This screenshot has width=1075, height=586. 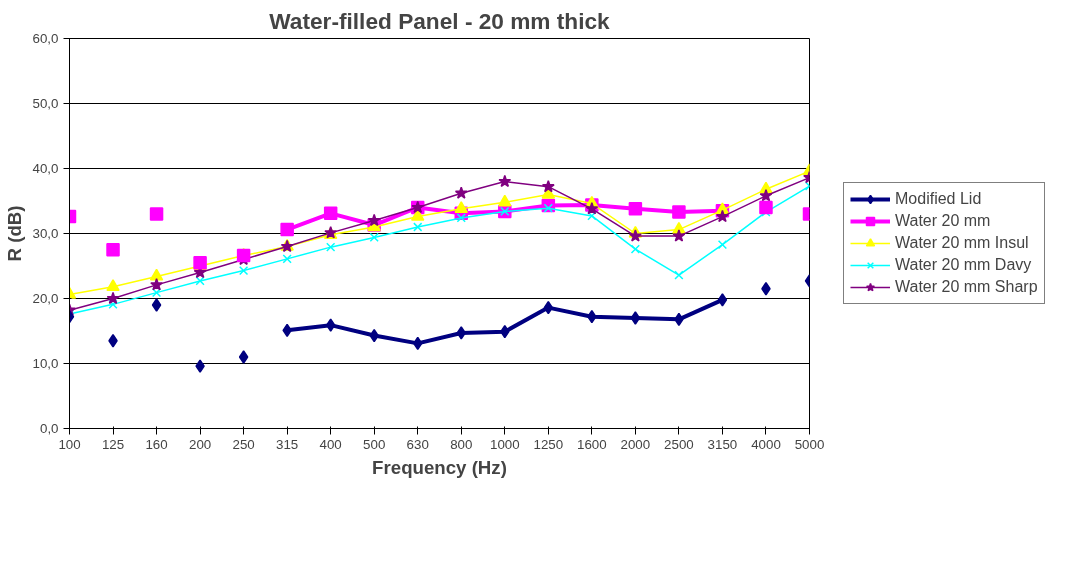 What do you see at coordinates (504, 444) in the screenshot?
I see `x-tick-label: 1000` at bounding box center [504, 444].